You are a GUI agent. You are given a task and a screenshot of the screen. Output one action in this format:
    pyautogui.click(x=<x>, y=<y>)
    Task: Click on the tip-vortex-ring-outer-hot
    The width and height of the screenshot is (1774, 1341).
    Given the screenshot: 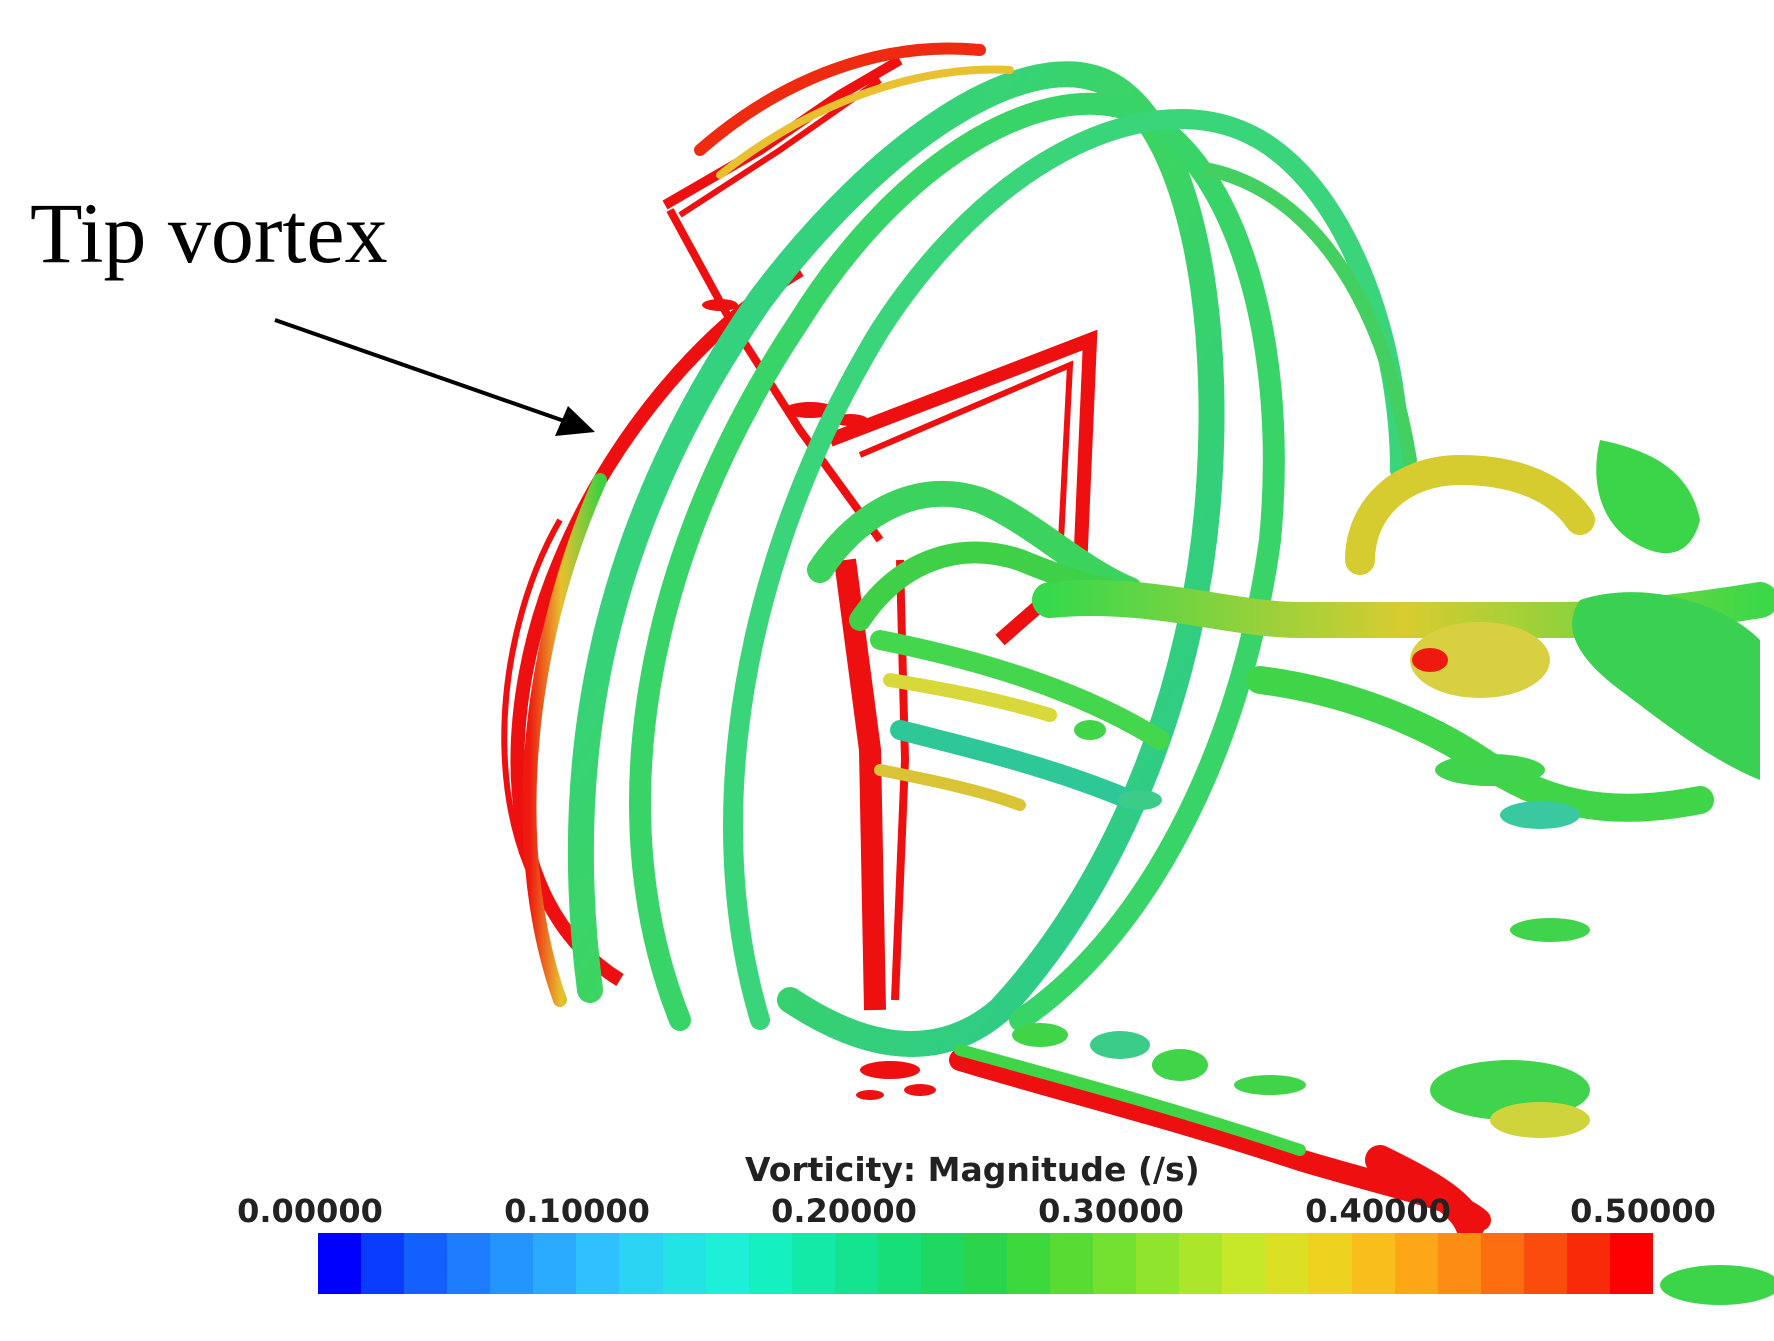 What is the action you would take?
    pyautogui.click(x=564, y=740)
    